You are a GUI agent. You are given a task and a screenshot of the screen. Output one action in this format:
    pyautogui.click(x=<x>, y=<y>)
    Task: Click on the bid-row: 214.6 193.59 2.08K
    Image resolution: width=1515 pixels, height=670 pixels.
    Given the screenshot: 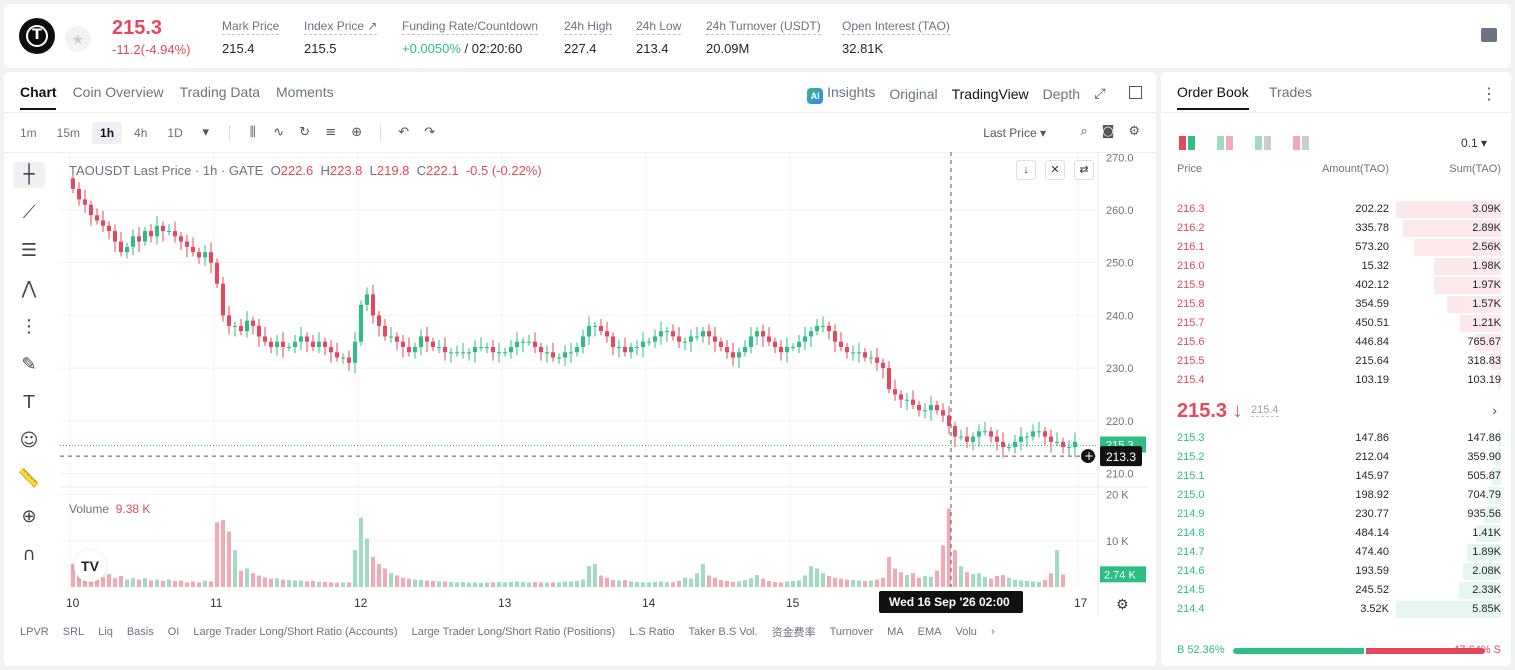 What is the action you would take?
    pyautogui.click(x=1336, y=571)
    